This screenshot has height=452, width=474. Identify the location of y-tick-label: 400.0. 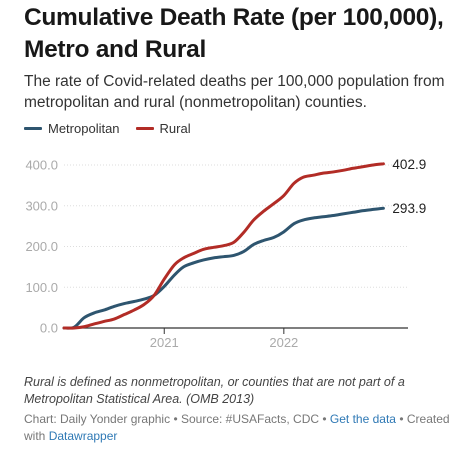
(41, 165).